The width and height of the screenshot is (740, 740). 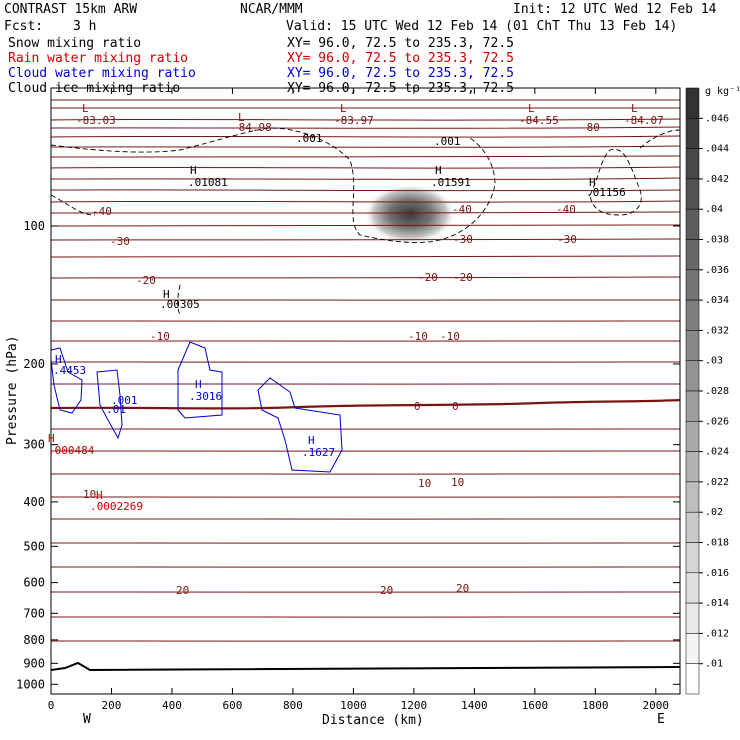 What do you see at coordinates (717, 330) in the screenshot?
I see `colorbar-tick-label: .032` at bounding box center [717, 330].